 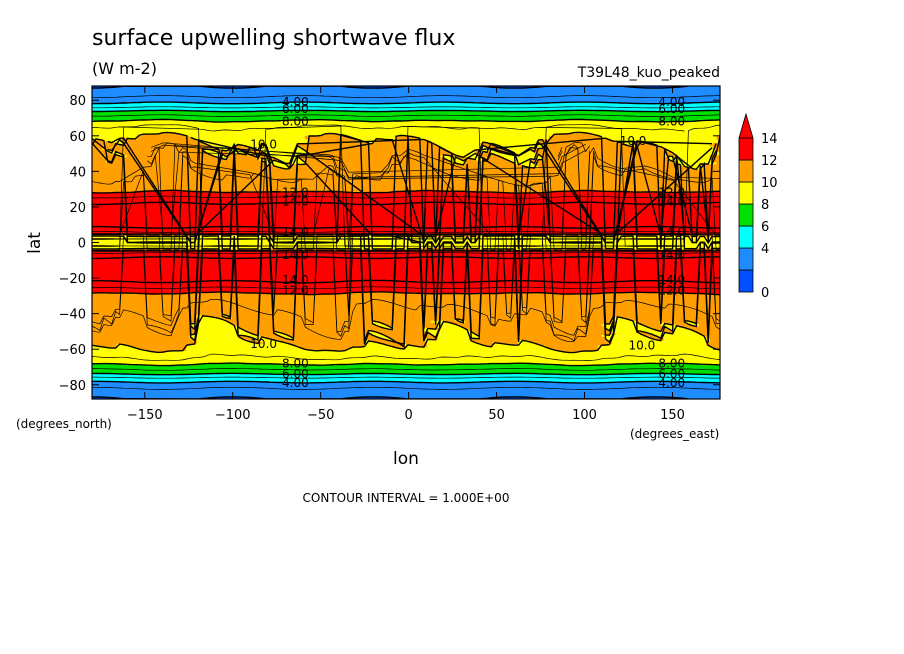 I want to click on y-units-label: (degrees_north), so click(x=64, y=424).